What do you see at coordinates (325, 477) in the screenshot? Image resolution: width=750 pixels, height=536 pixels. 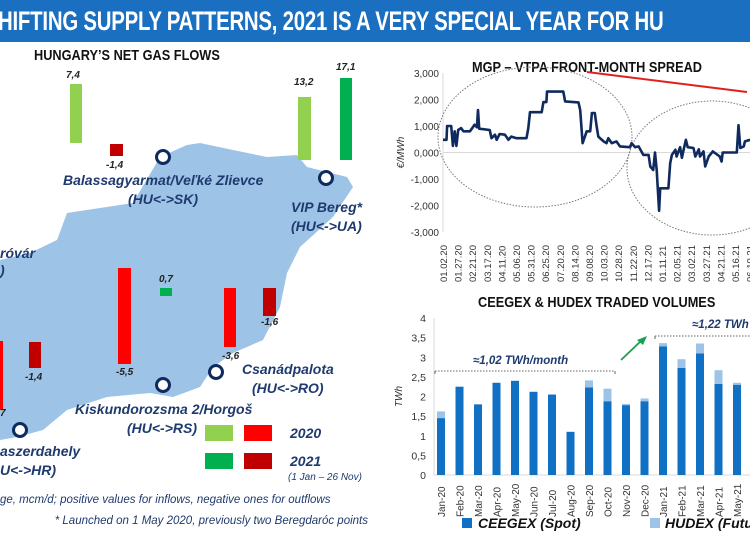 I see `legend-period: (1 Jan – 26 Nov)` at bounding box center [325, 477].